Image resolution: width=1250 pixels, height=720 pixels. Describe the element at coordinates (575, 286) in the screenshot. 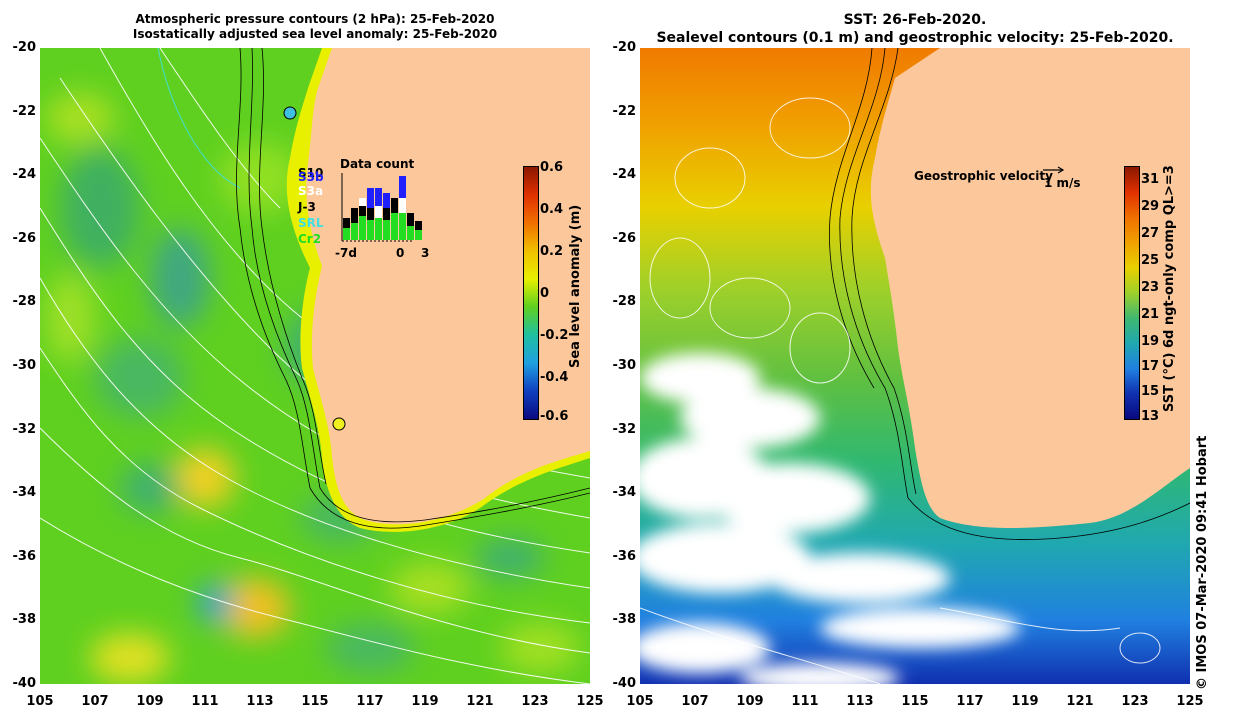

I see `sla-colorbar-label: Sea level anomaly (m)` at that location.